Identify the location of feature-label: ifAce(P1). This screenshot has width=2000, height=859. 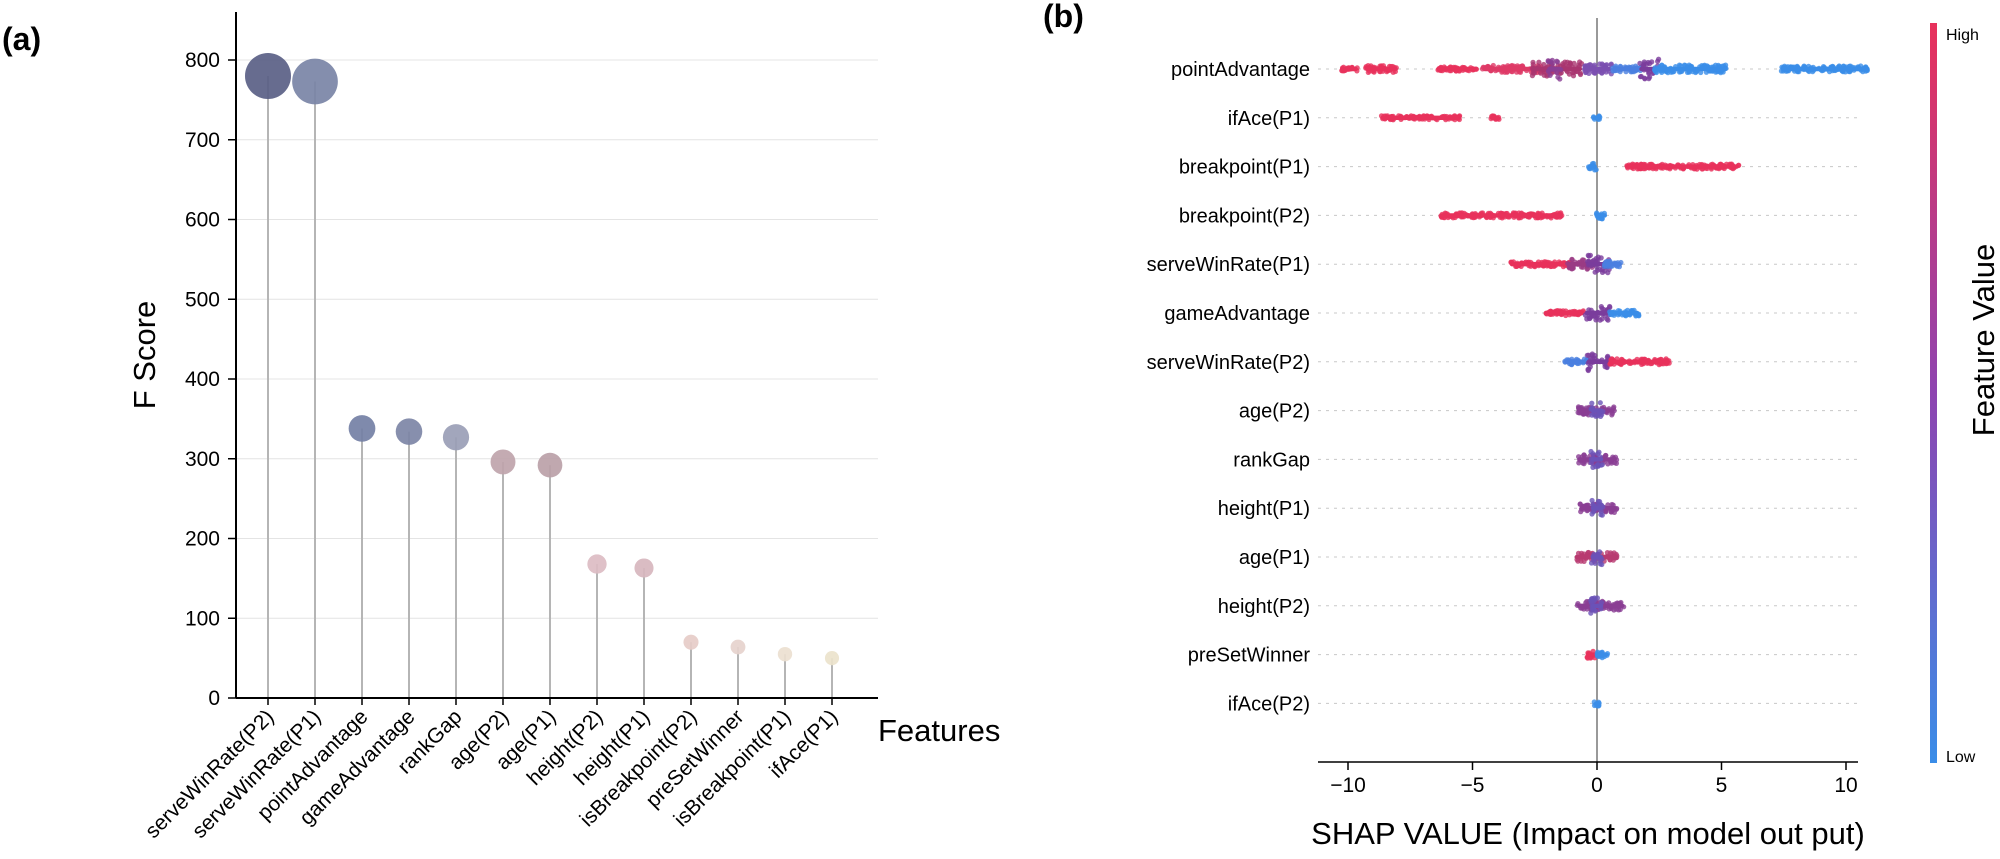
(1269, 119).